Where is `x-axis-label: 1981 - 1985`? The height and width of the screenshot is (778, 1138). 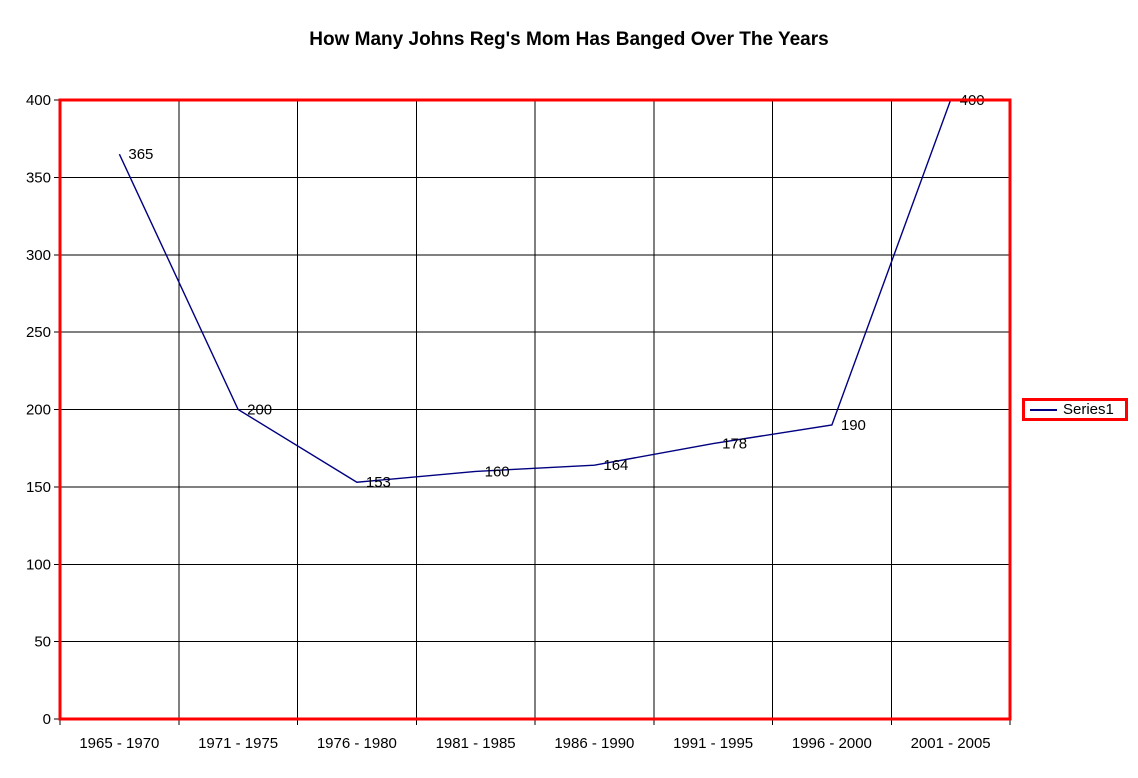 x-axis-label: 1981 - 1985 is located at coordinates (476, 743).